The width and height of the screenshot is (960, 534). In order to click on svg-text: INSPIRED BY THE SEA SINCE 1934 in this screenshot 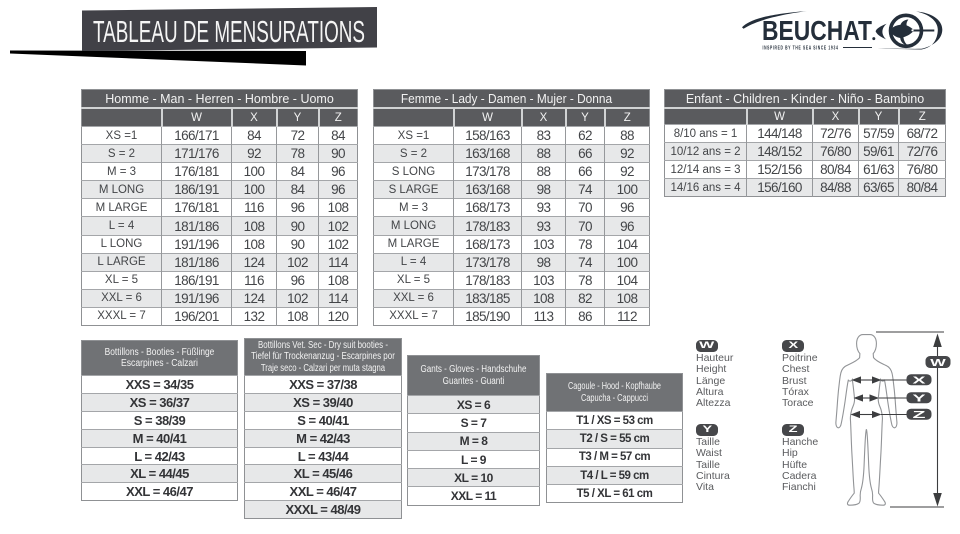, I will do `click(801, 49)`.